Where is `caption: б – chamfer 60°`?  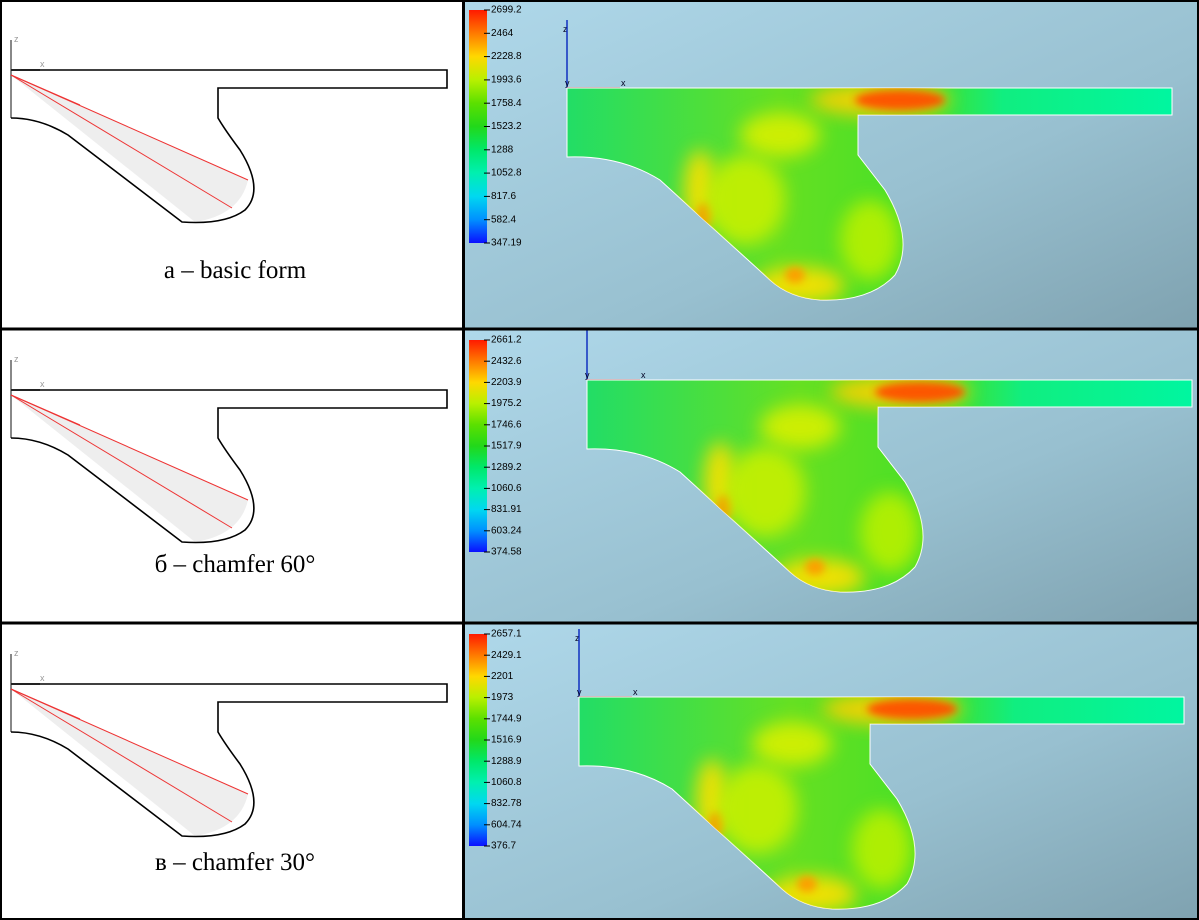 caption: б – chamfer 60° is located at coordinates (235, 564).